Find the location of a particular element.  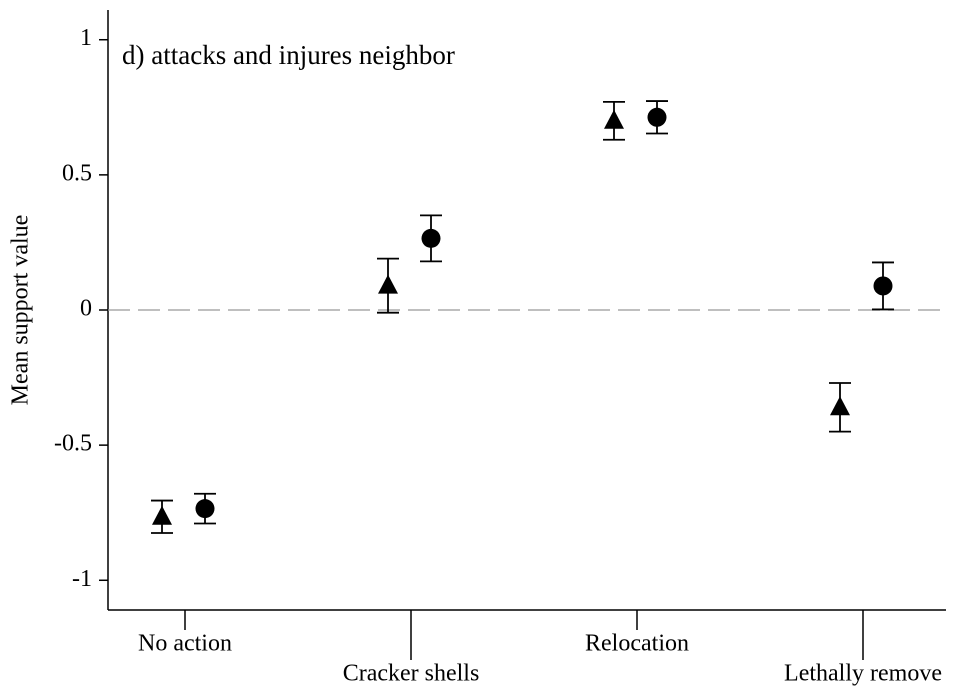

chart-title: d) attacks and injures neighbor is located at coordinates (288, 55).